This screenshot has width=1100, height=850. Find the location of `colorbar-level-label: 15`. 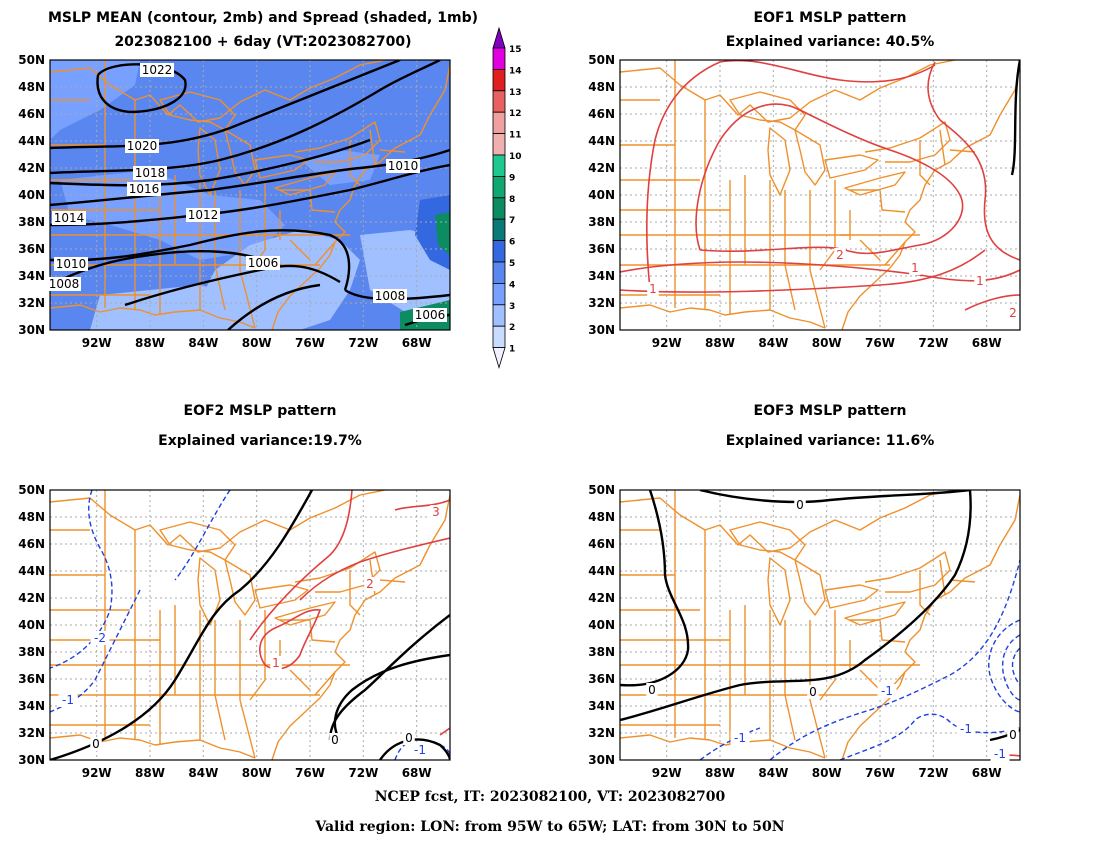

colorbar-level-label: 15 is located at coordinates (515, 50).